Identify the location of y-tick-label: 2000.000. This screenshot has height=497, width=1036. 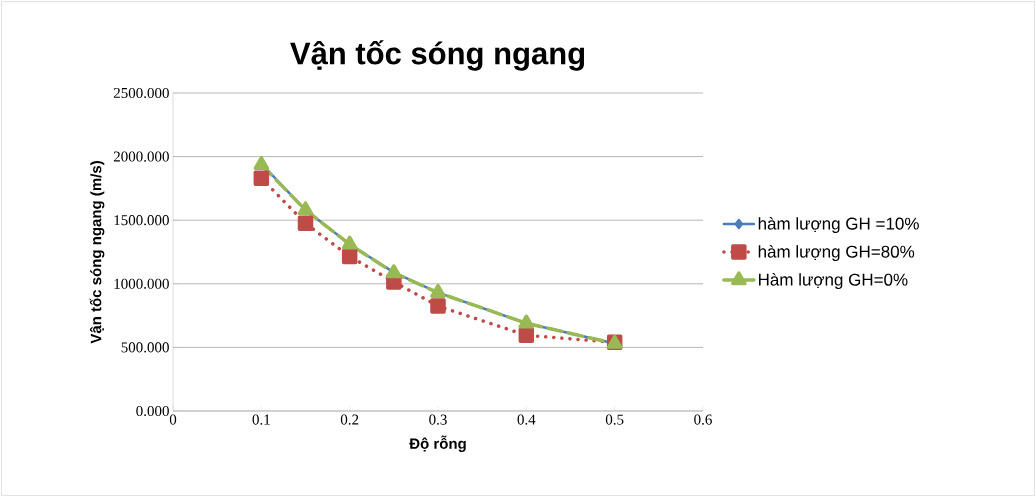
(141, 156).